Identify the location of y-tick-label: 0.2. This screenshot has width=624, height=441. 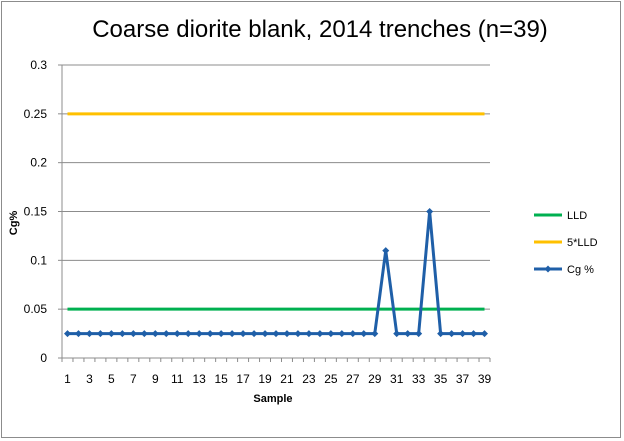
(38, 163).